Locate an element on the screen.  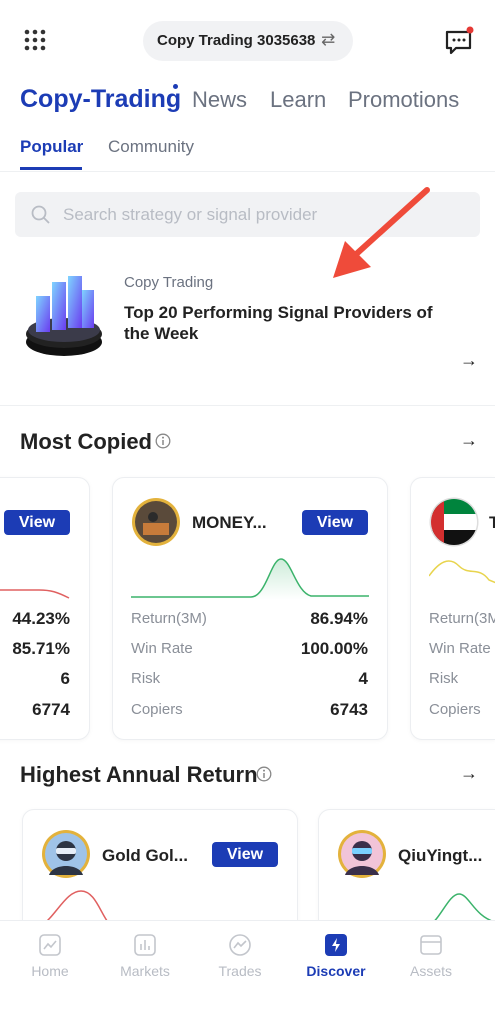
stat-value: 85.71% is located at coordinates (41, 648).